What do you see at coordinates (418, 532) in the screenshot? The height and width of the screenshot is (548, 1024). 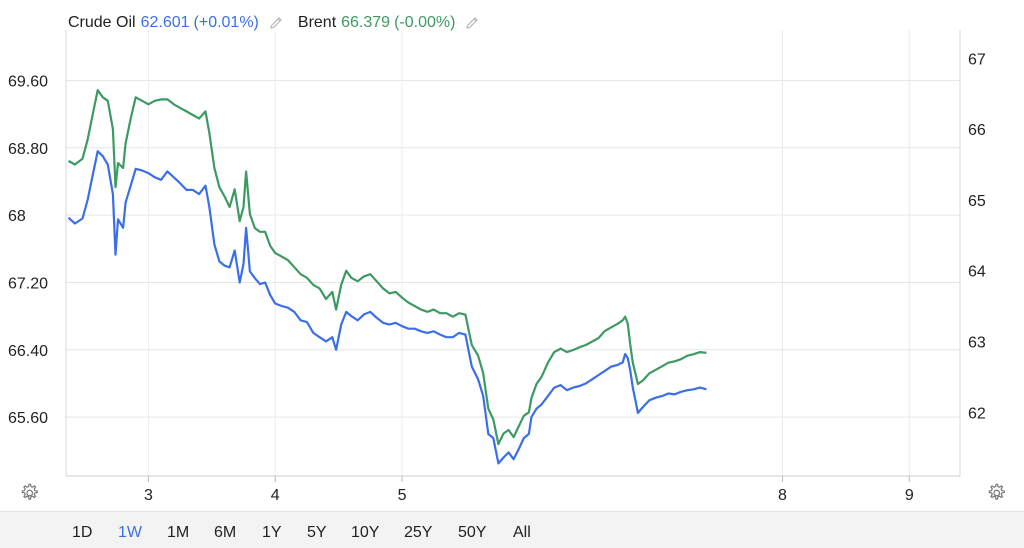 I see `range-button-25y: 25Y` at bounding box center [418, 532].